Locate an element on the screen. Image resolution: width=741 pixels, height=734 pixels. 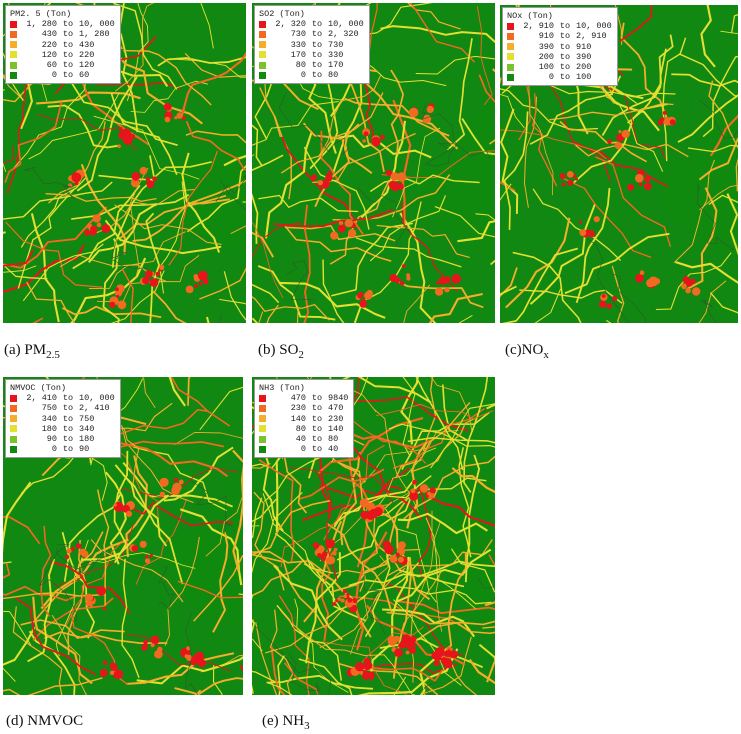
legend-row: 170 to 330 is located at coordinates (311, 55).